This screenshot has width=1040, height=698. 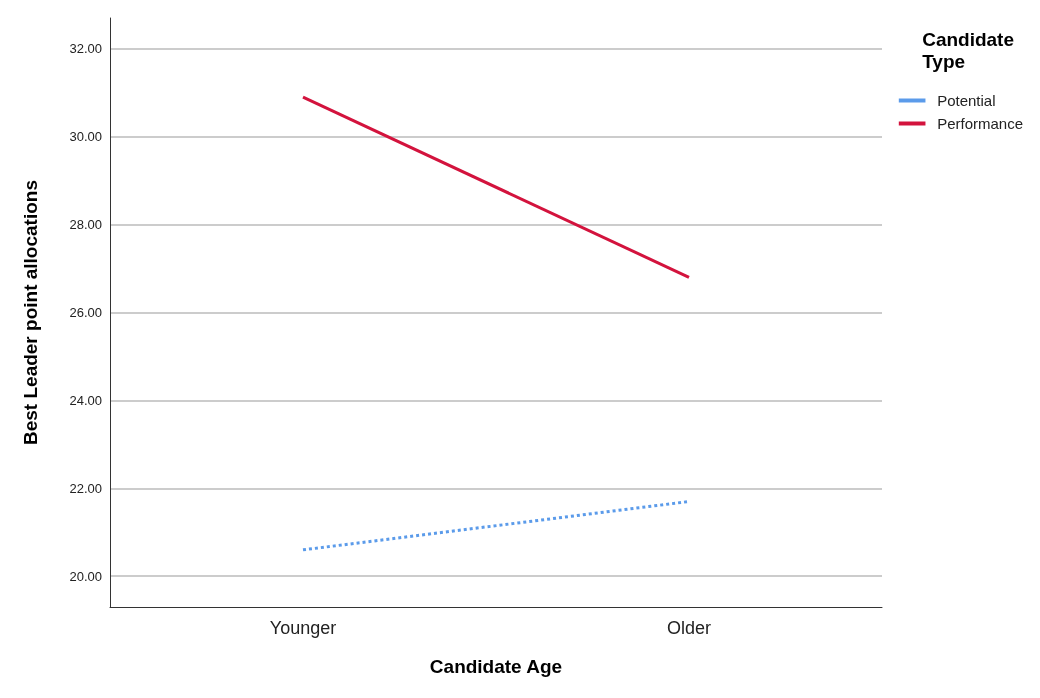 I want to click on y-tick-label: 32.00, so click(x=85, y=49).